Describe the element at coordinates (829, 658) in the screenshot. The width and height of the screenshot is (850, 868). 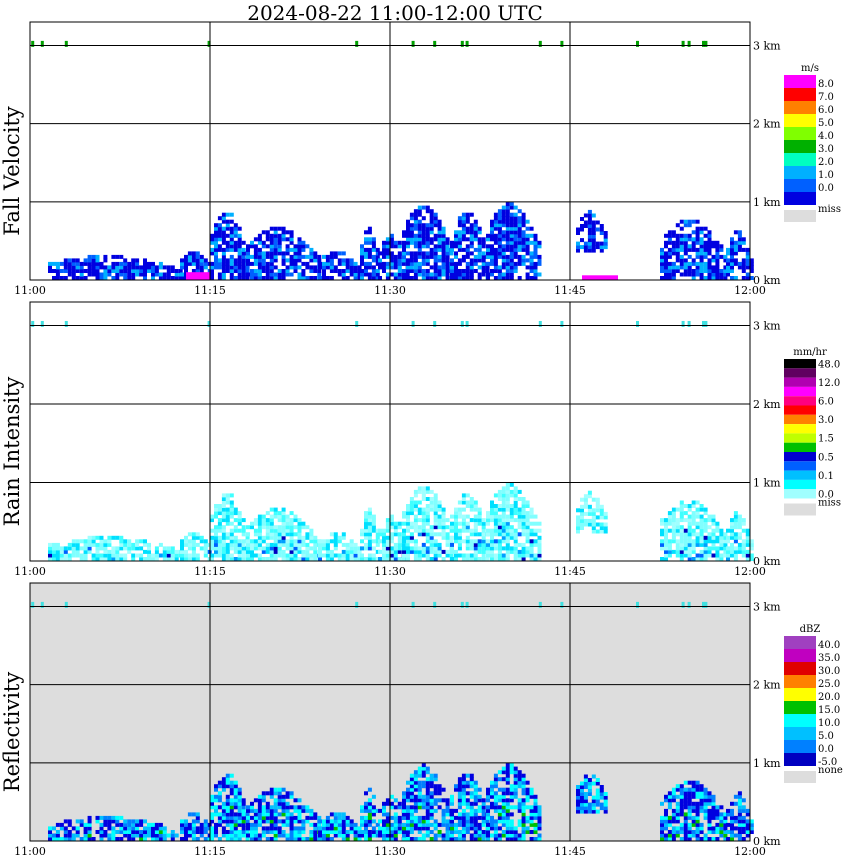
I see `colorbar-label: 35.0` at that location.